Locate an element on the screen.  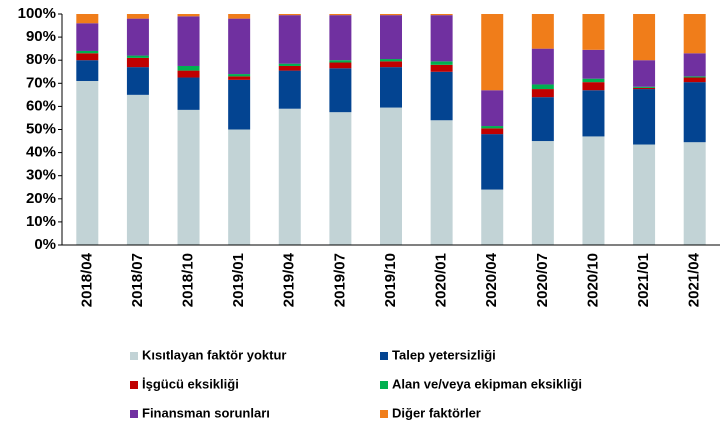
y-tick-label: 20% is located at coordinates (41, 198).